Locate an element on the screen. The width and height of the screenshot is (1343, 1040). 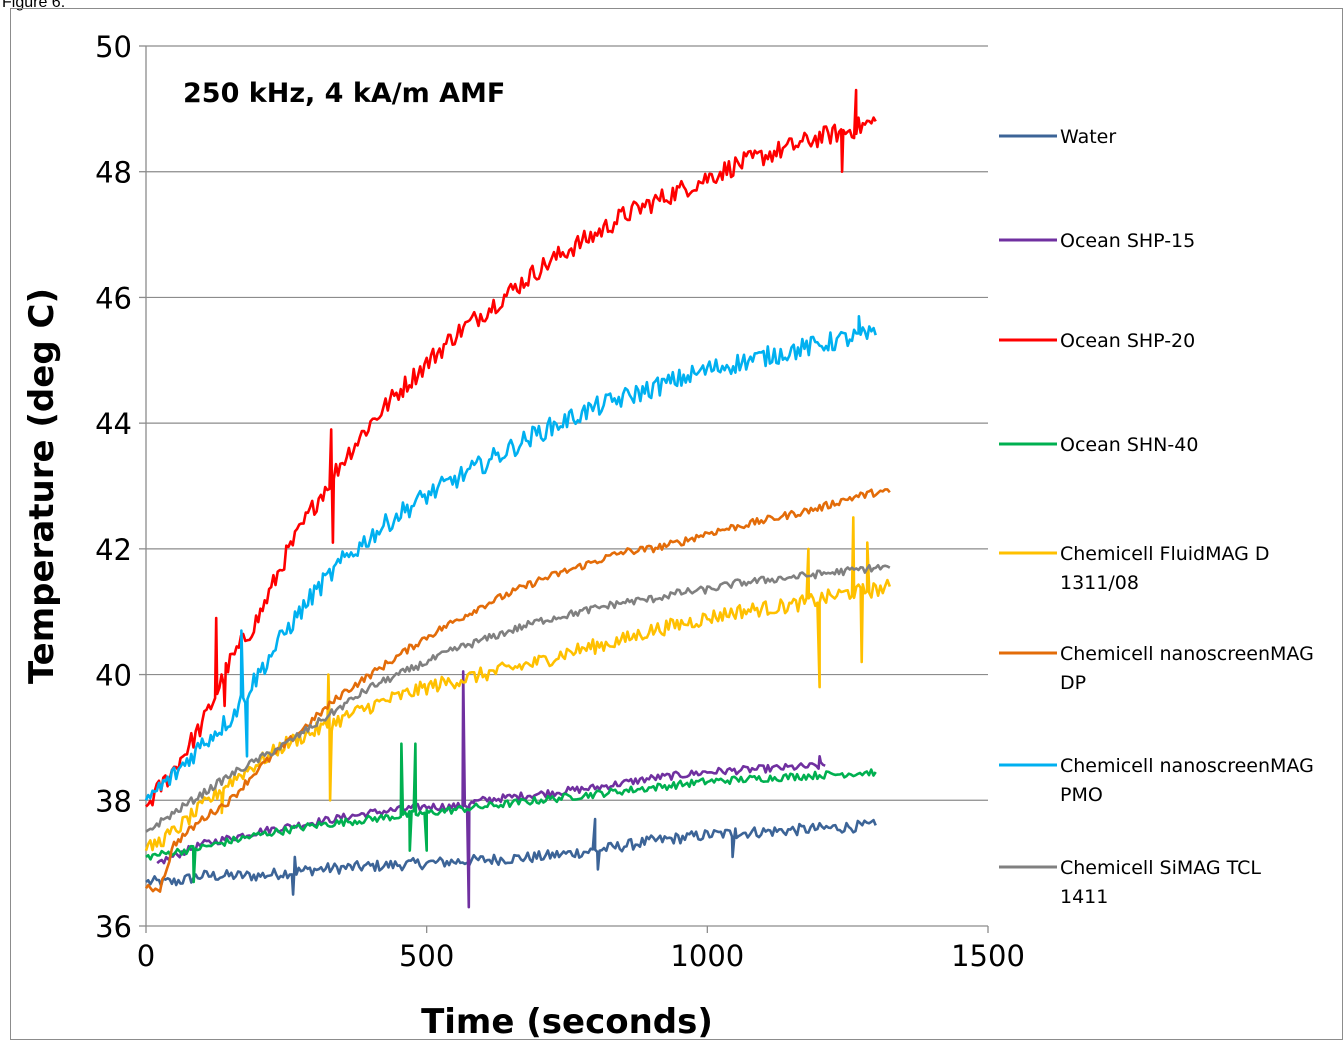
legend-label: Ocean SHP-20 is located at coordinates (1127, 341).